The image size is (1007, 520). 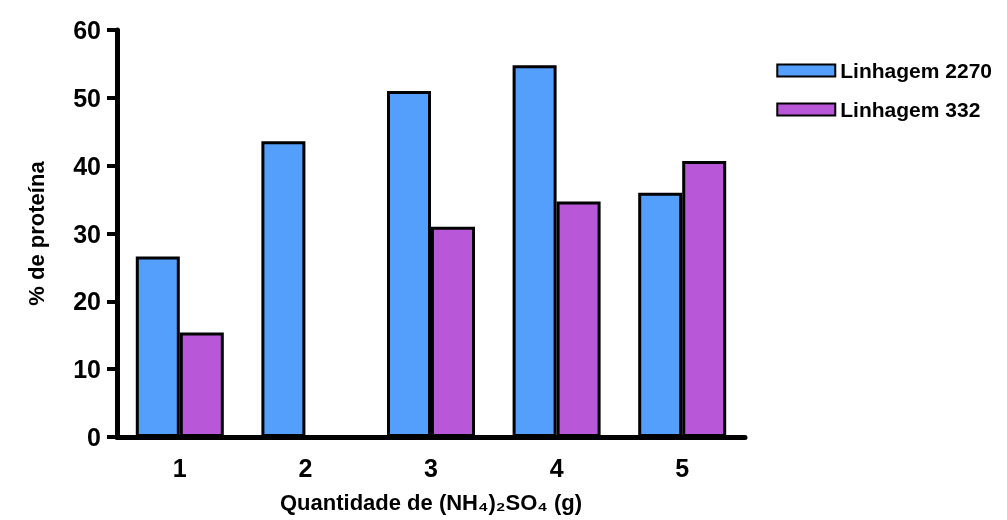 What do you see at coordinates (87, 30) in the screenshot?
I see `y-tick-label: 60` at bounding box center [87, 30].